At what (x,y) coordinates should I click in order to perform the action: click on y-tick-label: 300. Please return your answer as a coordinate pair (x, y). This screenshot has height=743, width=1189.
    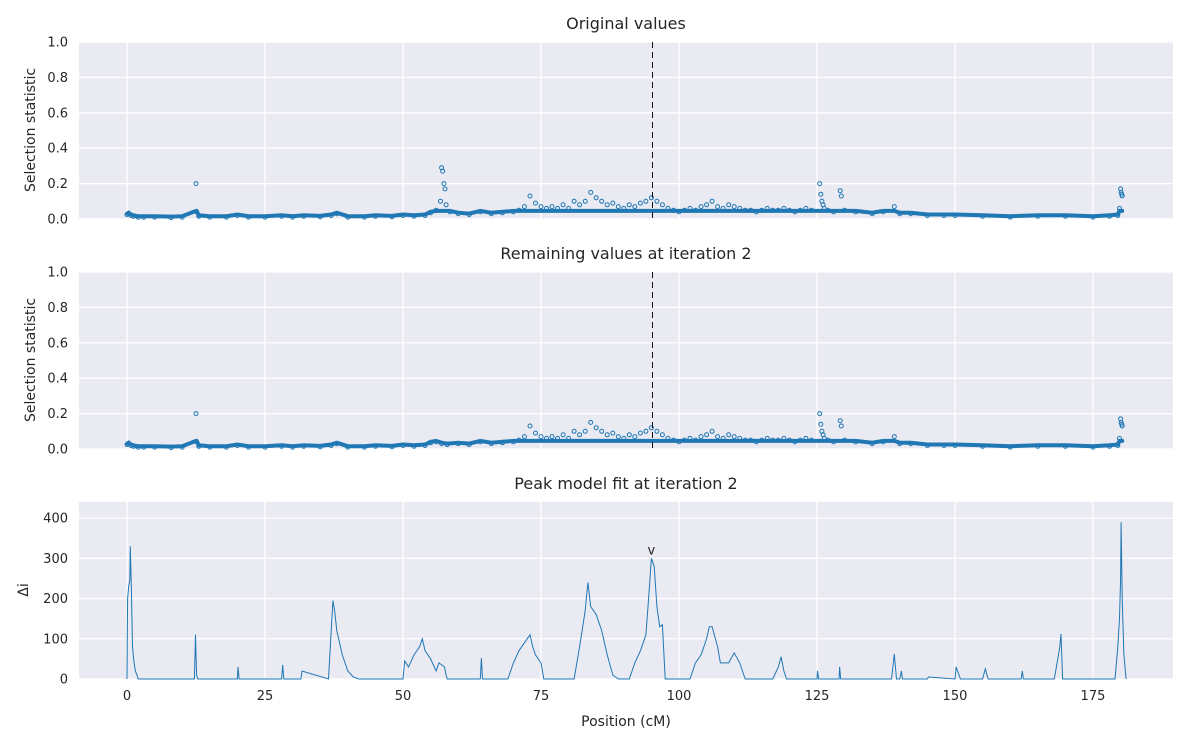
    Looking at the image, I should click on (55, 559).